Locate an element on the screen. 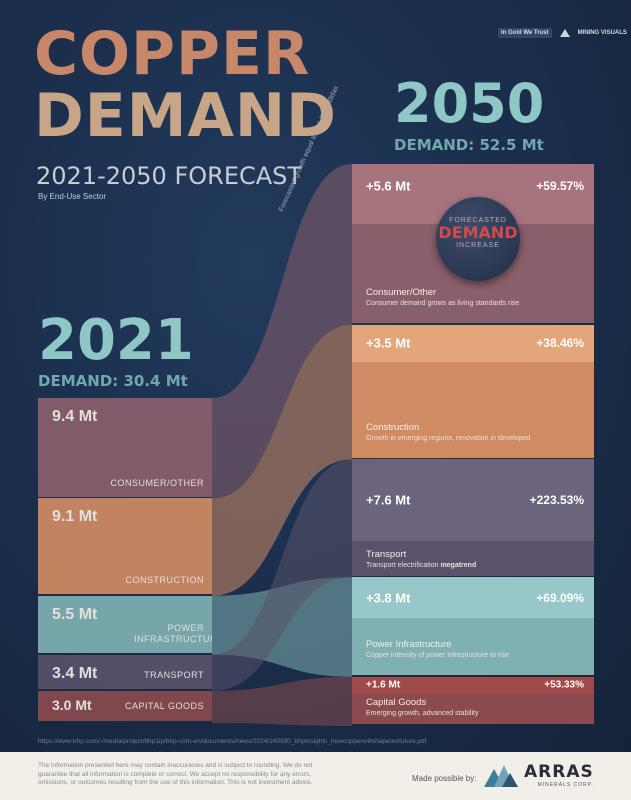 Image resolution: width=631 pixels, height=800 pixels. segment-2021-value: 9.4 Mt is located at coordinates (75, 416).